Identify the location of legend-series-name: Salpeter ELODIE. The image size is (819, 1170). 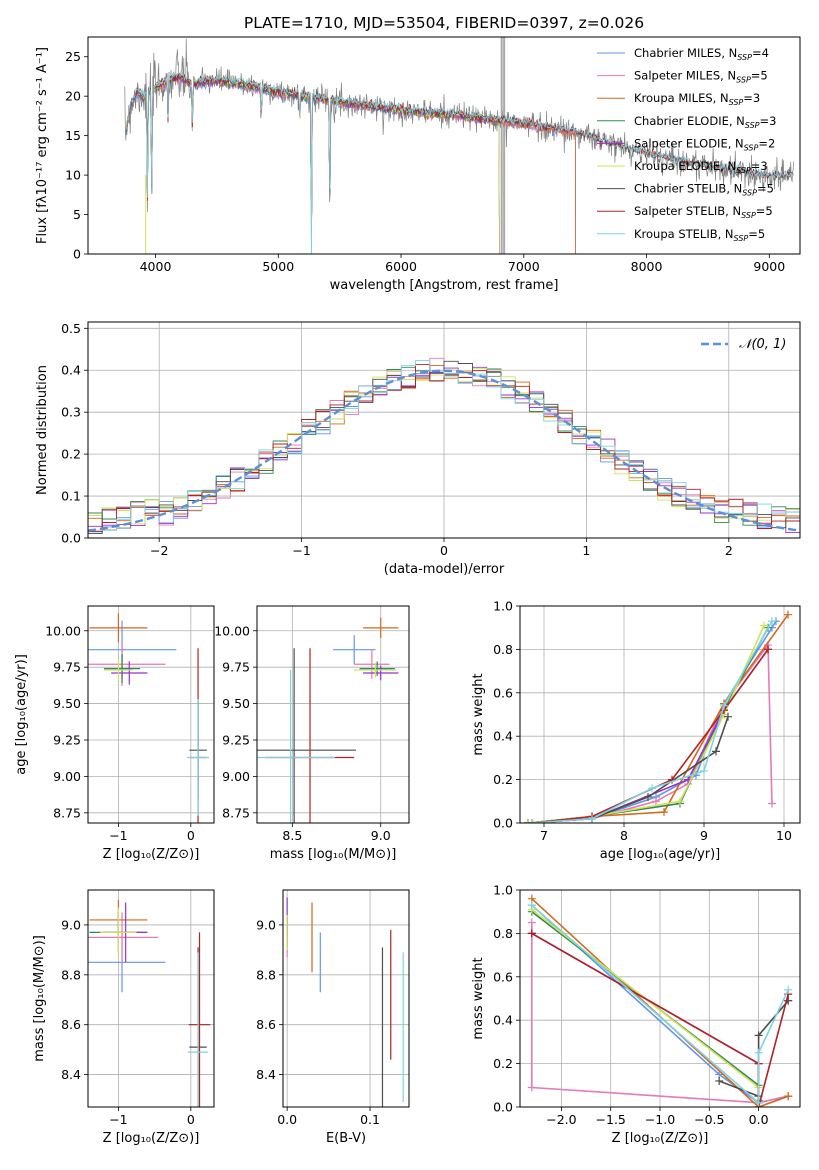
(681, 143).